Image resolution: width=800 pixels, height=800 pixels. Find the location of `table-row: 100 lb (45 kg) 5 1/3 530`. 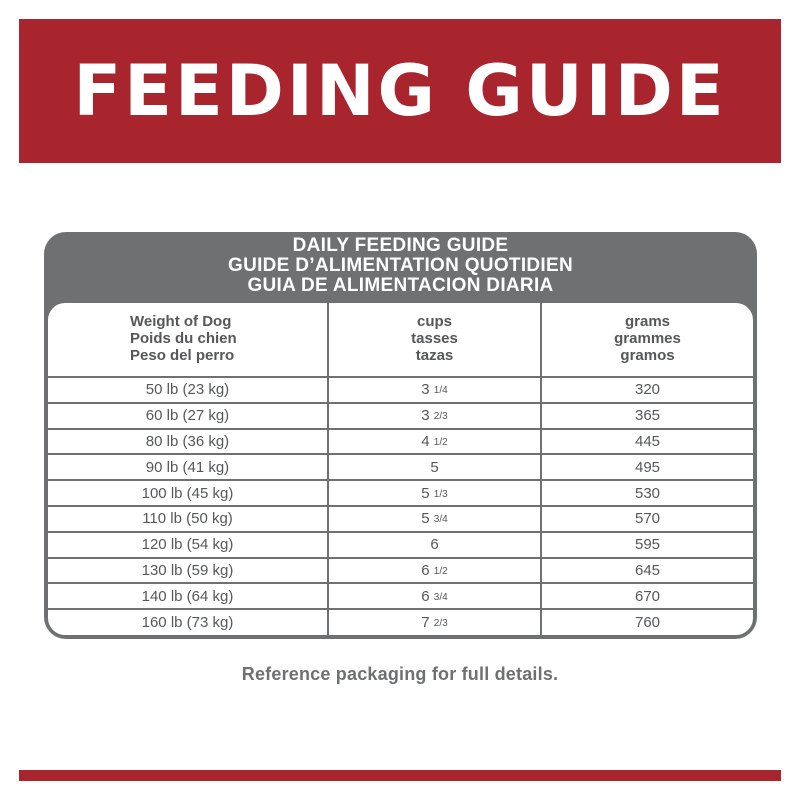

table-row: 100 lb (45 kg) 5 1/3 530 is located at coordinates (400, 493).